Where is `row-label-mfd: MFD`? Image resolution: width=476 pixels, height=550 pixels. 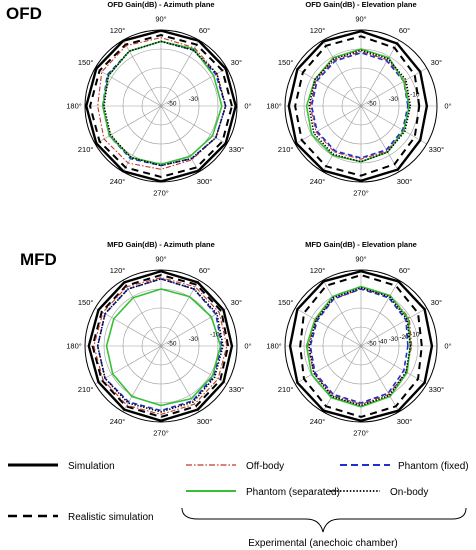
row-label-mfd: MFD is located at coordinates (38, 259).